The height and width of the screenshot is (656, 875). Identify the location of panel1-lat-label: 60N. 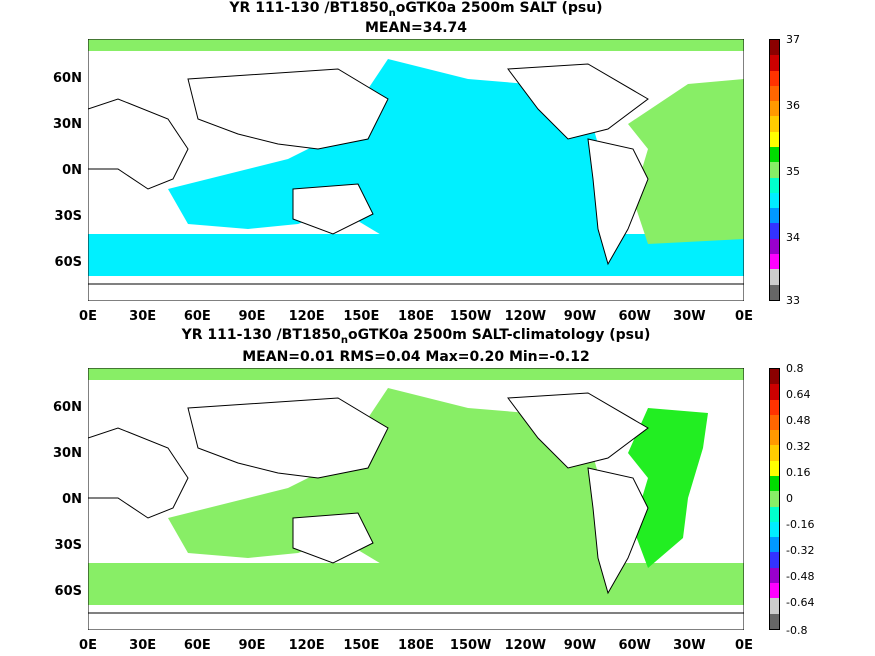
(67, 78).